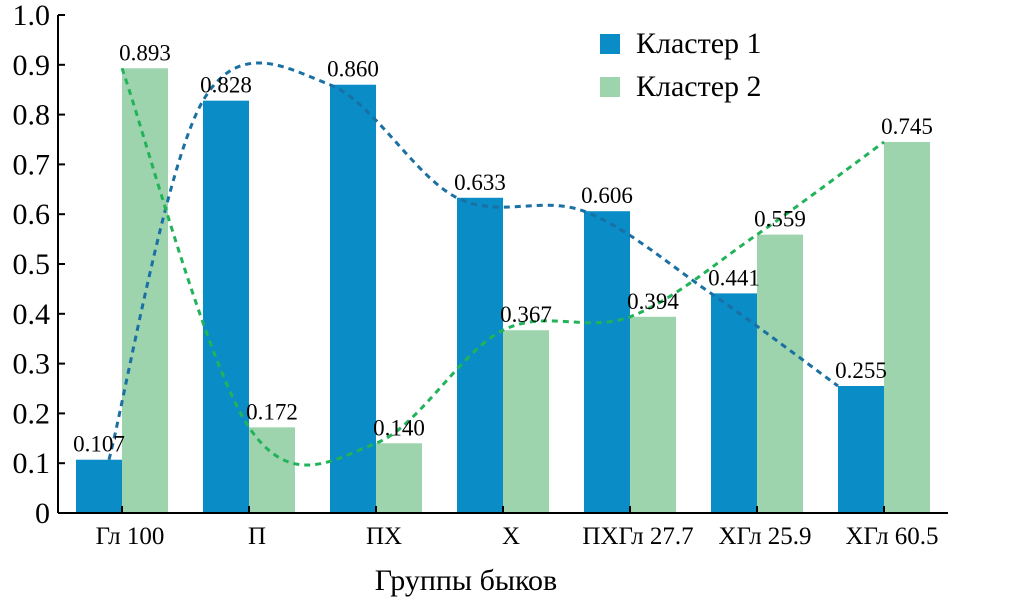  I want to click on y-tick-label: 0.9, so click(32, 65).